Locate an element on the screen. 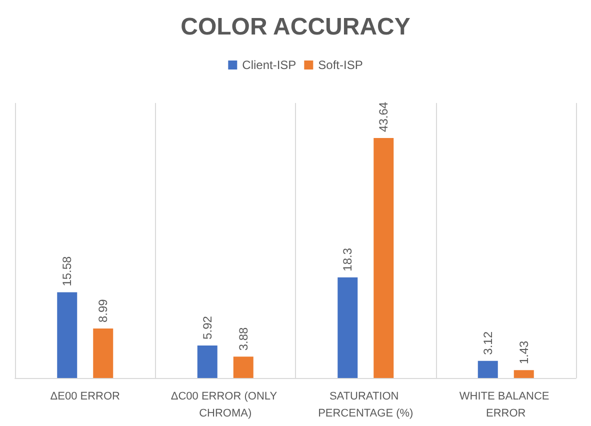  x-tick-label: SATURATION PERCENTAGE (%) is located at coordinates (366, 405).